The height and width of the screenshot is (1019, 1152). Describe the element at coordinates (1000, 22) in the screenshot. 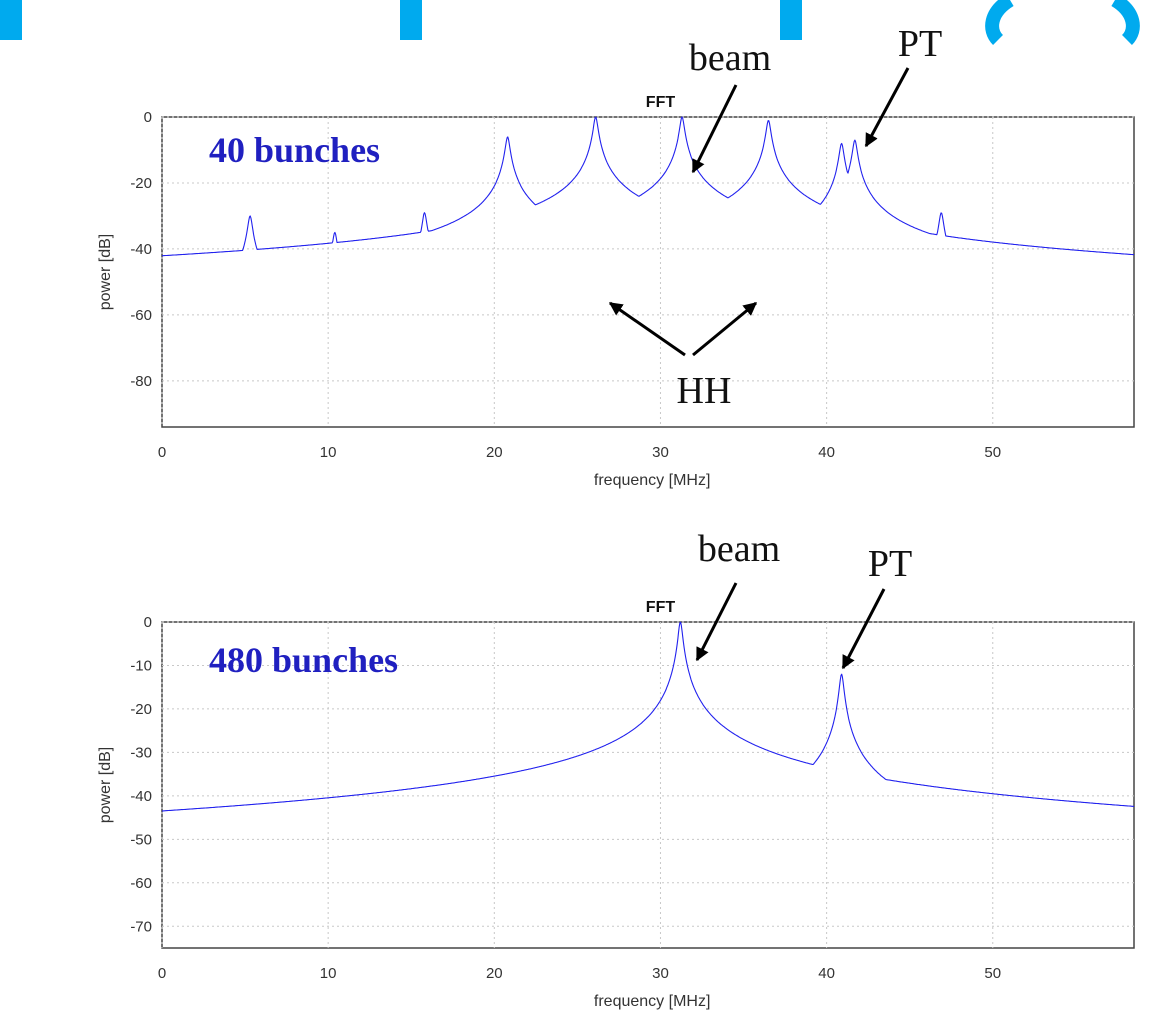

I see `header-fragment-paren-a` at that location.